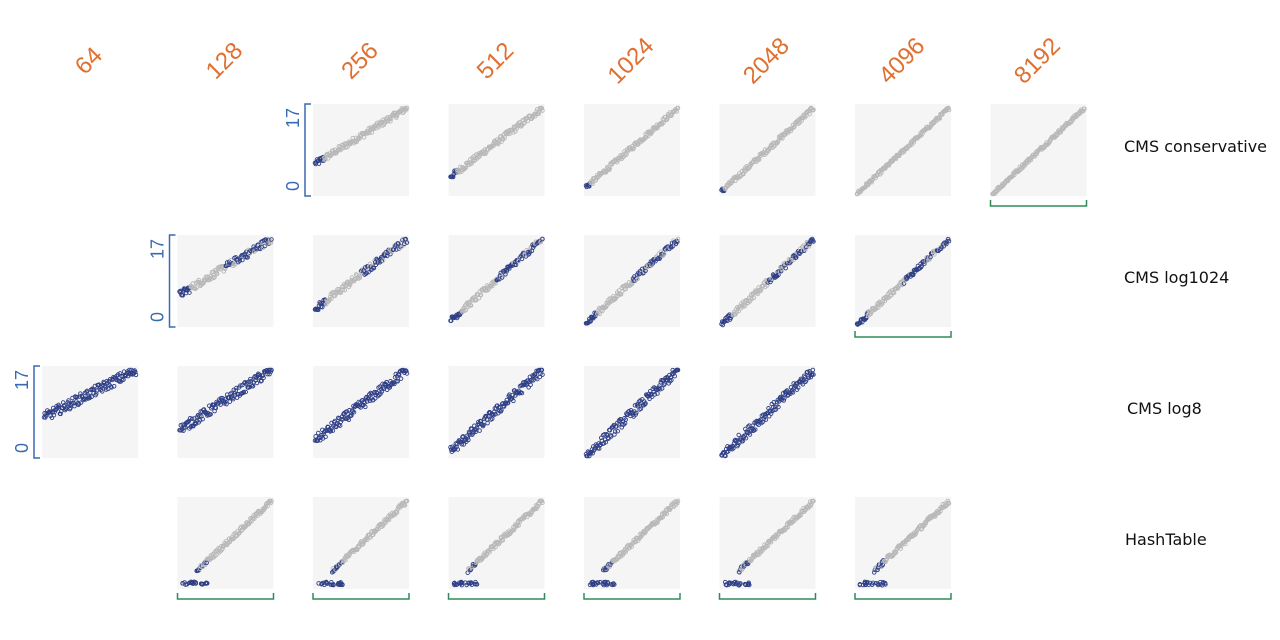  Describe the element at coordinates (767, 281) in the screenshot. I see `panel-cms-log1024-2048` at that location.